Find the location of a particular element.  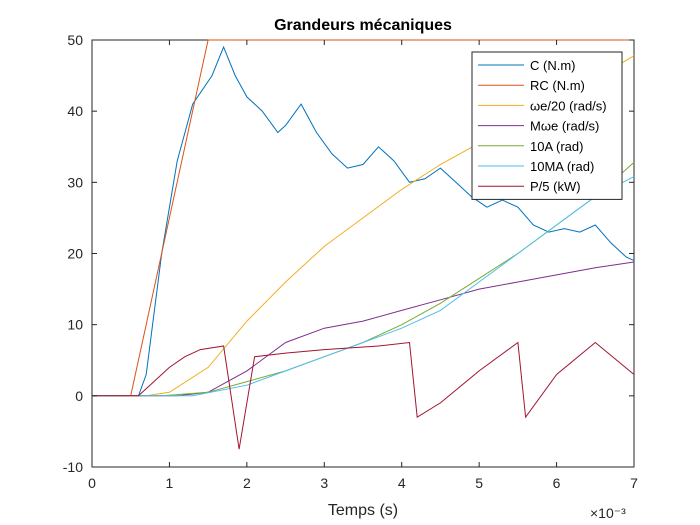

legend-label-0: C (N.m) is located at coordinates (553, 65).